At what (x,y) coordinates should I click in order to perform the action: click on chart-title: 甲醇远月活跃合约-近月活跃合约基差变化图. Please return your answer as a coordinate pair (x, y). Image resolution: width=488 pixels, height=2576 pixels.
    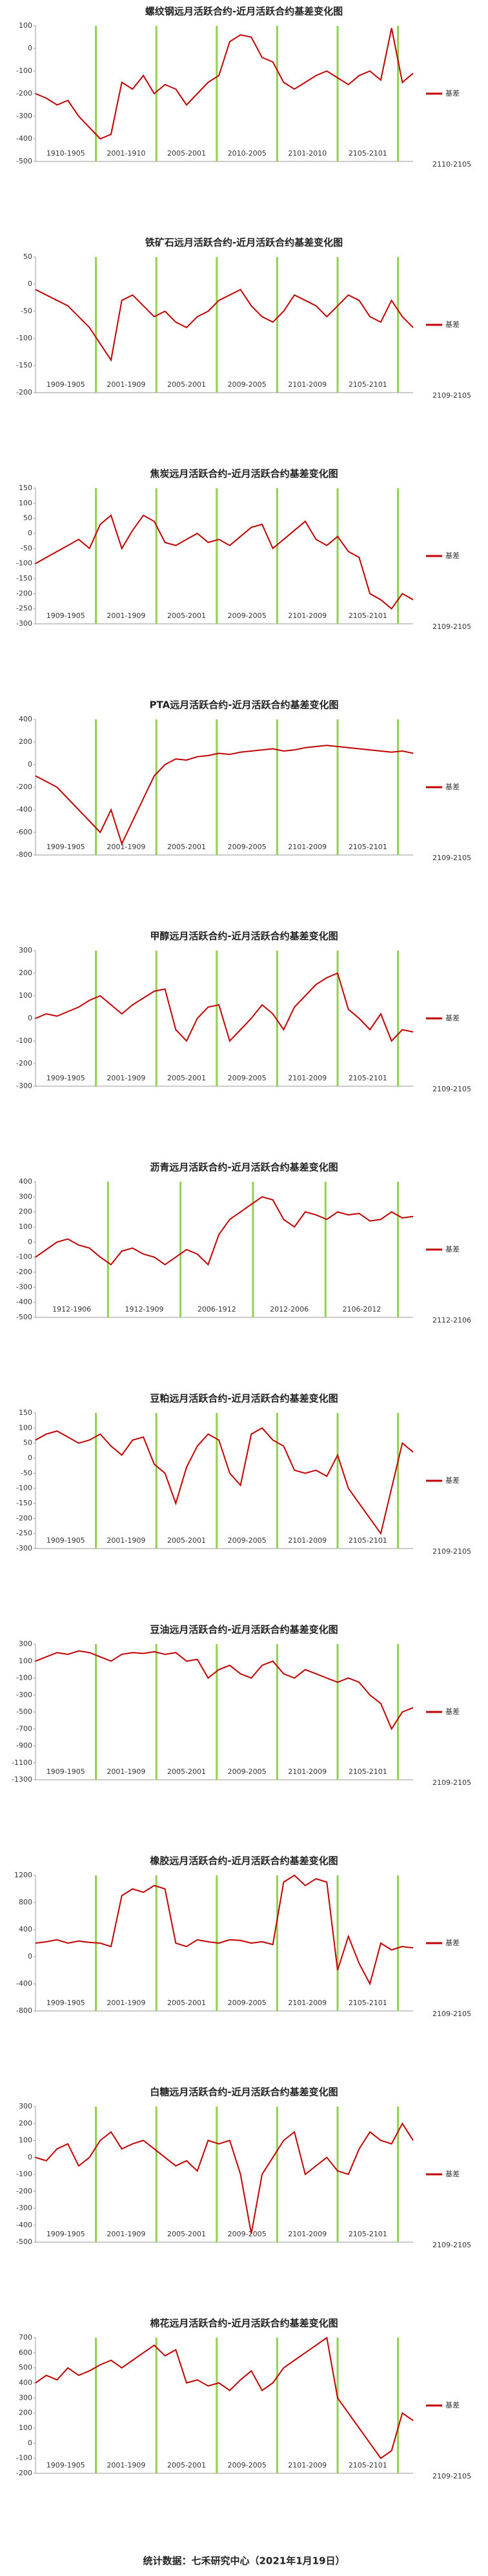
    Looking at the image, I should click on (244, 936).